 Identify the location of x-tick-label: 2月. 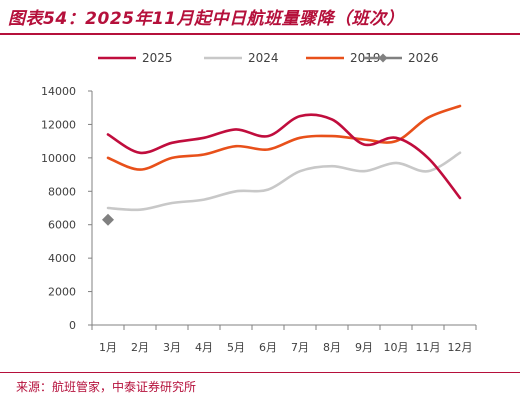
(140, 347).